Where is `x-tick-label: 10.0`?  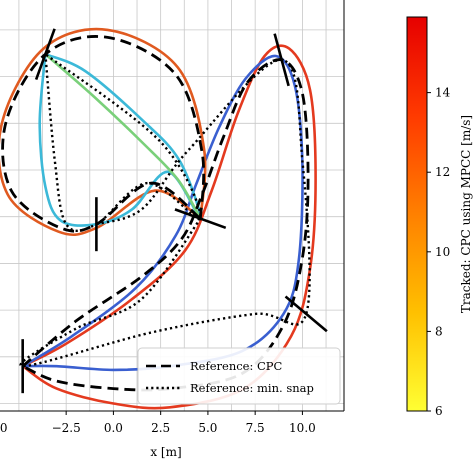
x-tick-label: 10.0 is located at coordinates (302, 428).